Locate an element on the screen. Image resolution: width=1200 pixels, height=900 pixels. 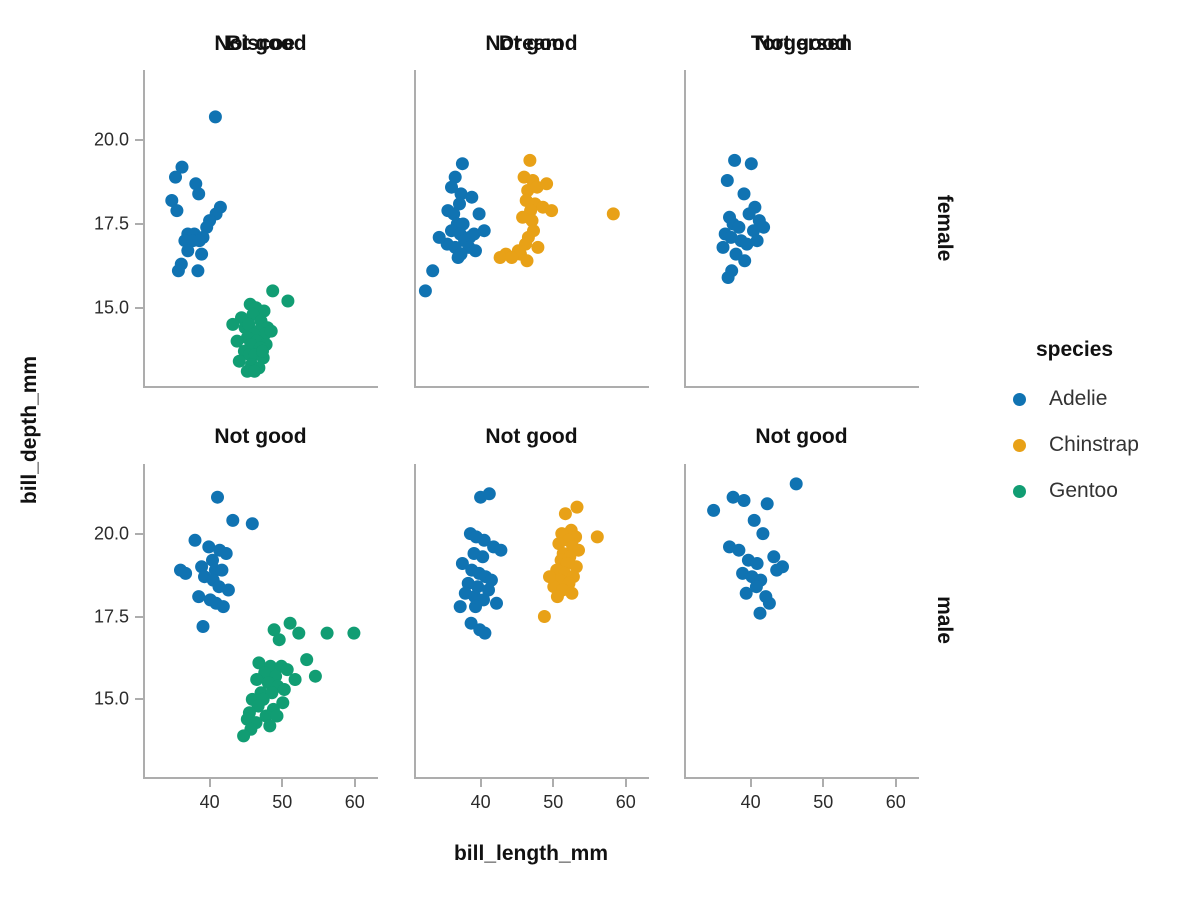
y-tick-label: 15.0 is located at coordinates (111, 307).